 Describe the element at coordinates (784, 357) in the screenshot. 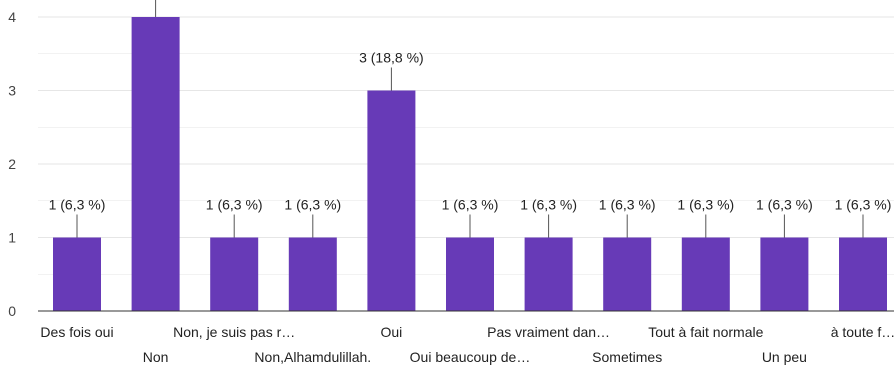

I see `x-category-label: Un peu` at that location.